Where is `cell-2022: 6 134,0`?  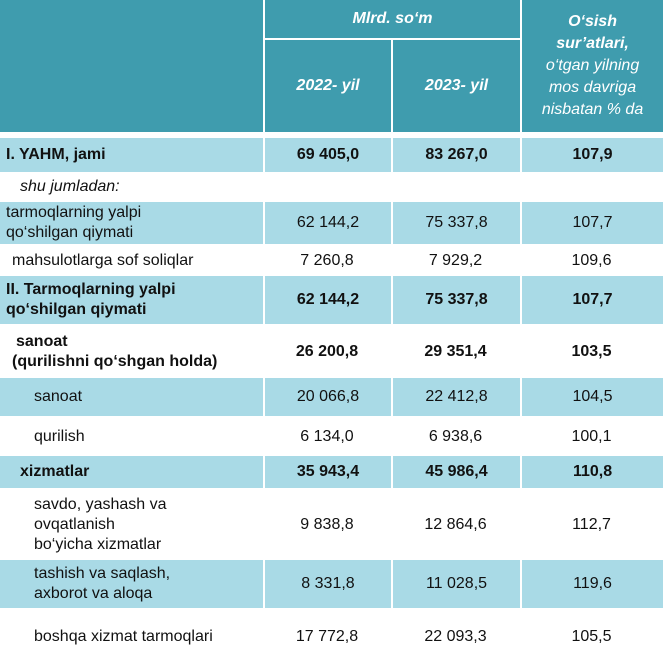 cell-2022: 6 134,0 is located at coordinates (327, 437).